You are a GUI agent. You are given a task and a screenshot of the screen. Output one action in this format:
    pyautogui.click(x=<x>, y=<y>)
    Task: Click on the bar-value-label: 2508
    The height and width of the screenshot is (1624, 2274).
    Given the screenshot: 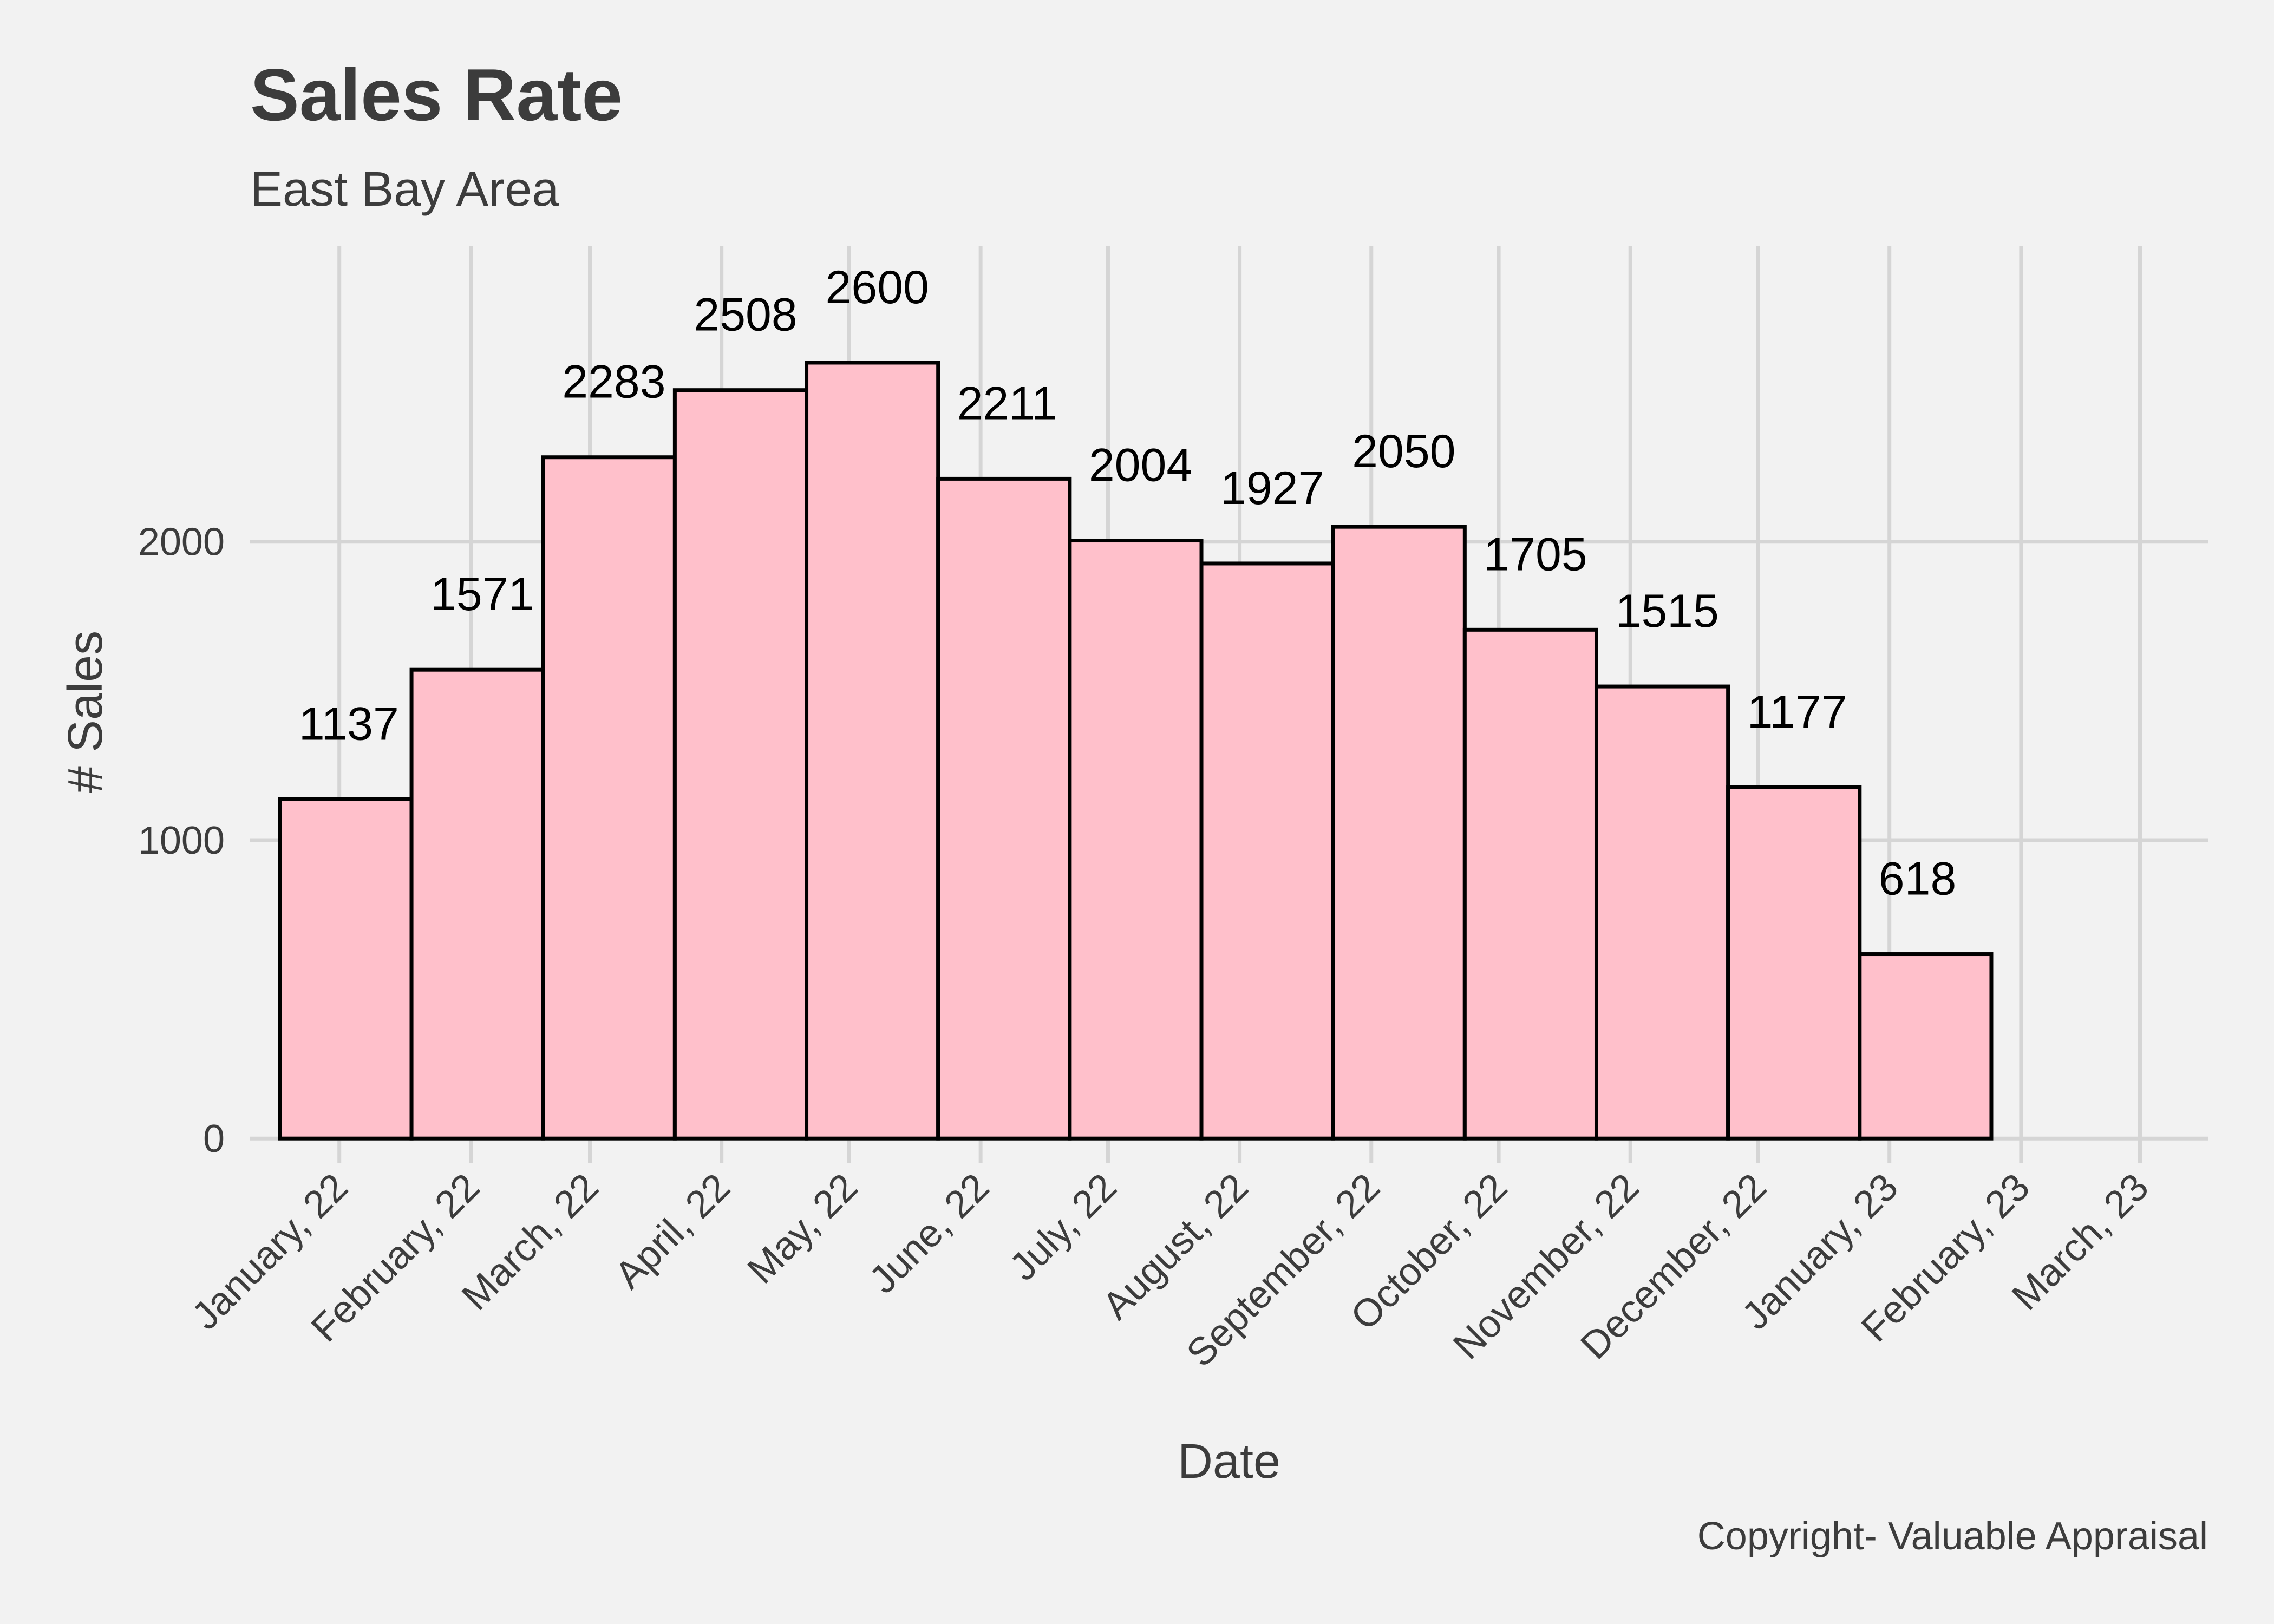 What is the action you would take?
    pyautogui.click(x=746, y=315)
    